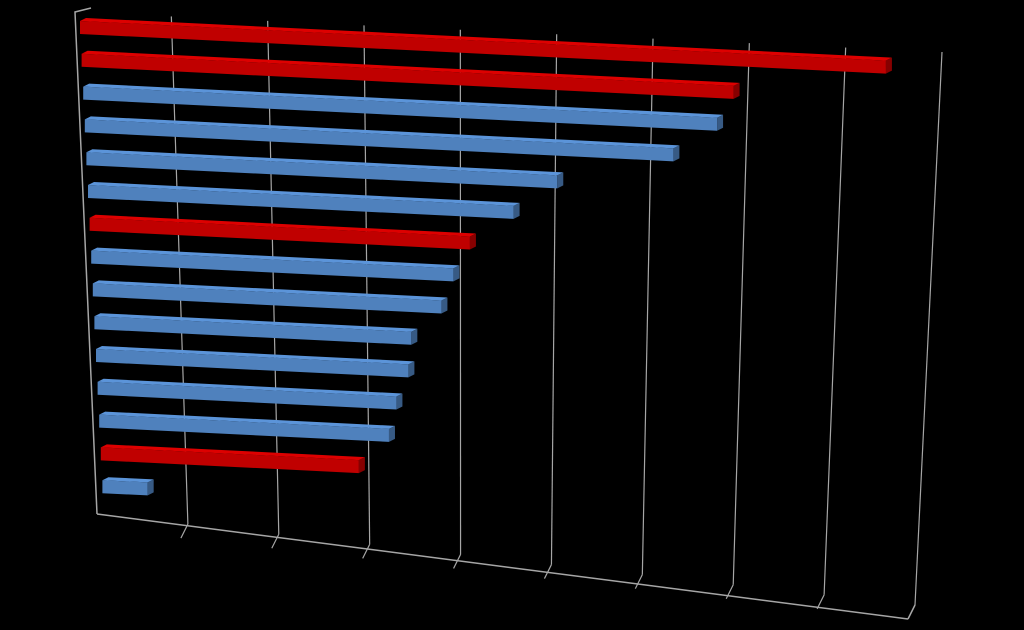 The height and width of the screenshot is (630, 1024). Describe the element at coordinates (86, 261) in the screenshot. I see `axis-left` at that location.